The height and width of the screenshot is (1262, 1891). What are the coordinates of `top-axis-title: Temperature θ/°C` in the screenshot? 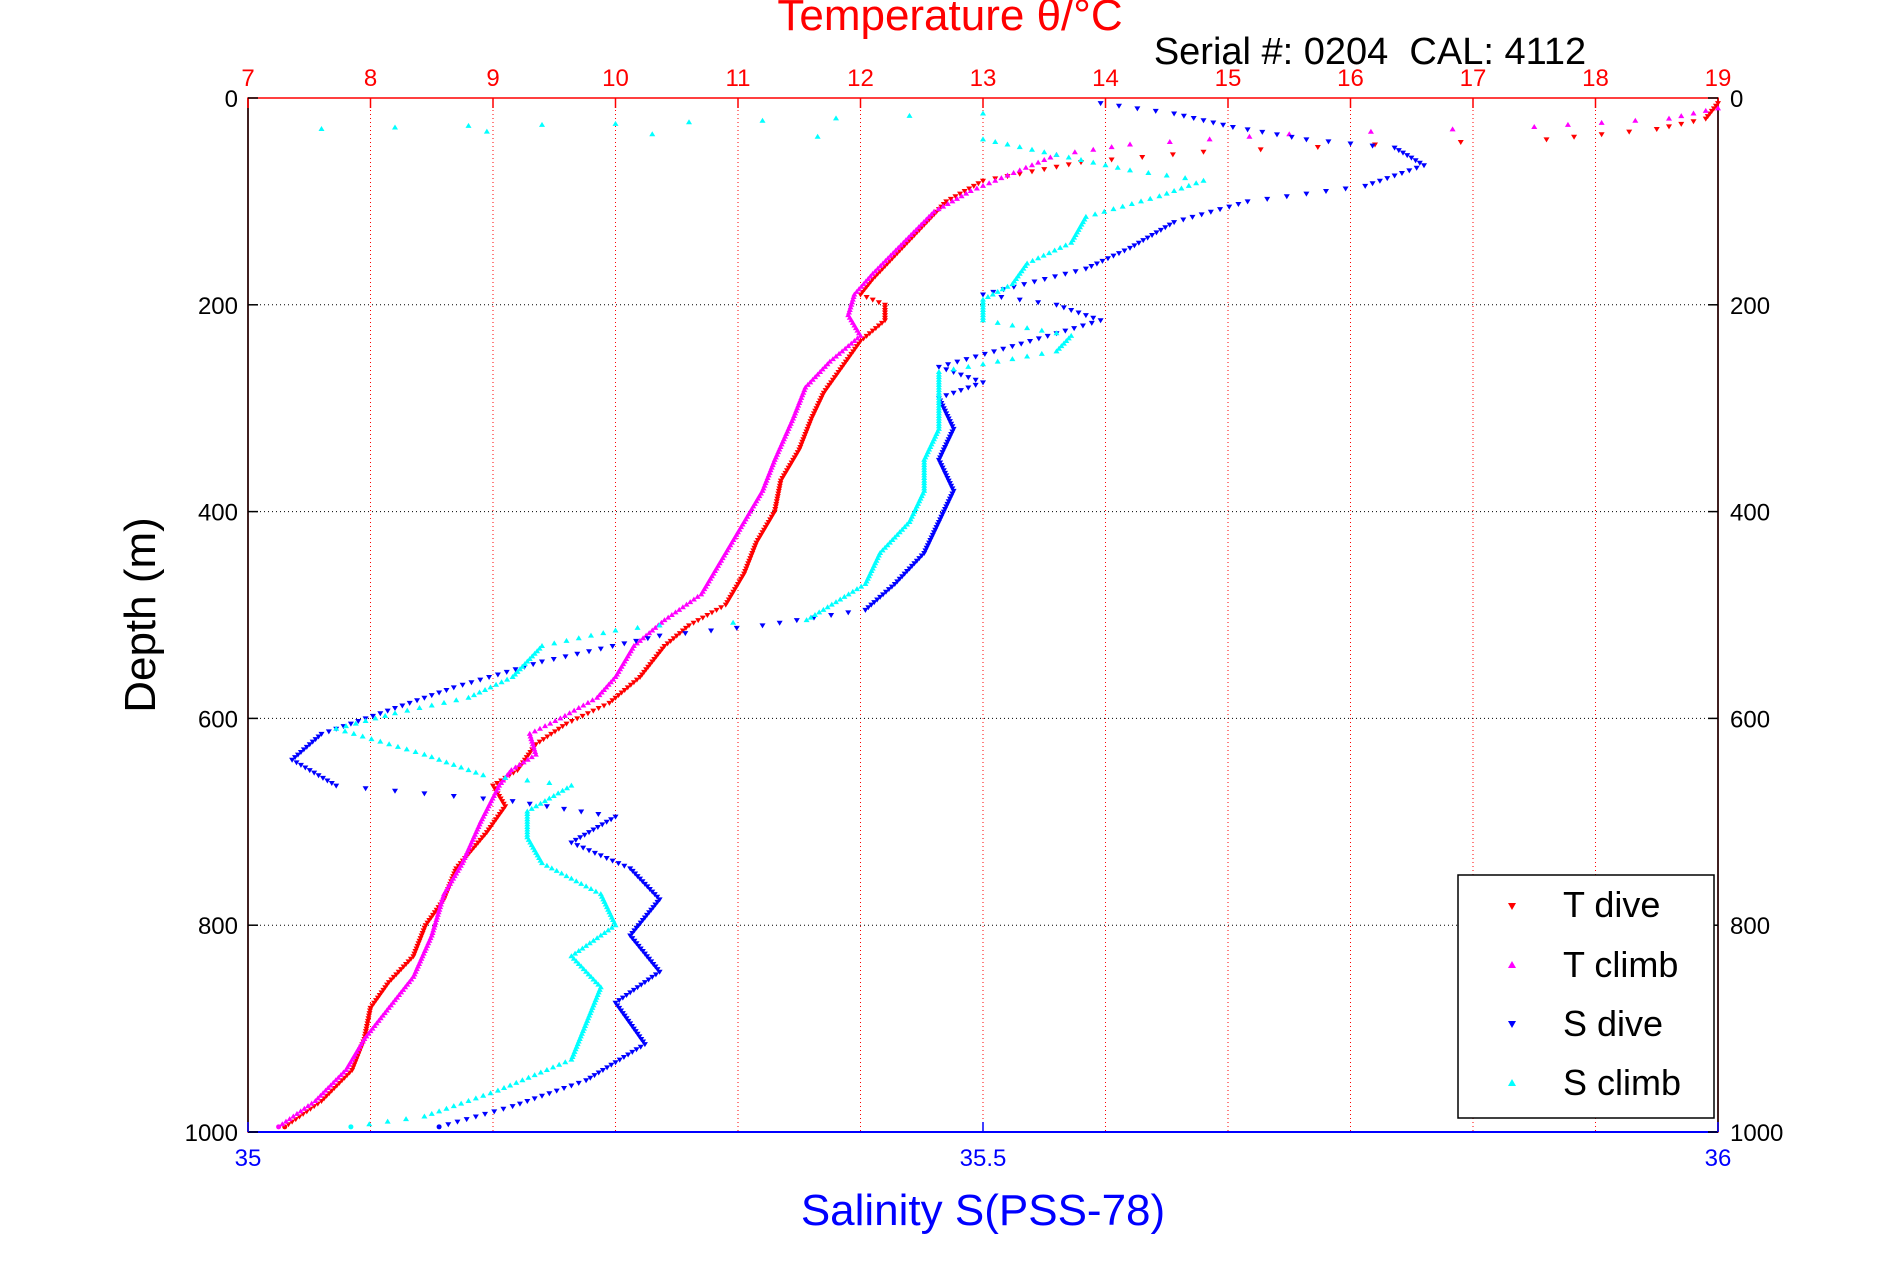 It's located at (949, 20).